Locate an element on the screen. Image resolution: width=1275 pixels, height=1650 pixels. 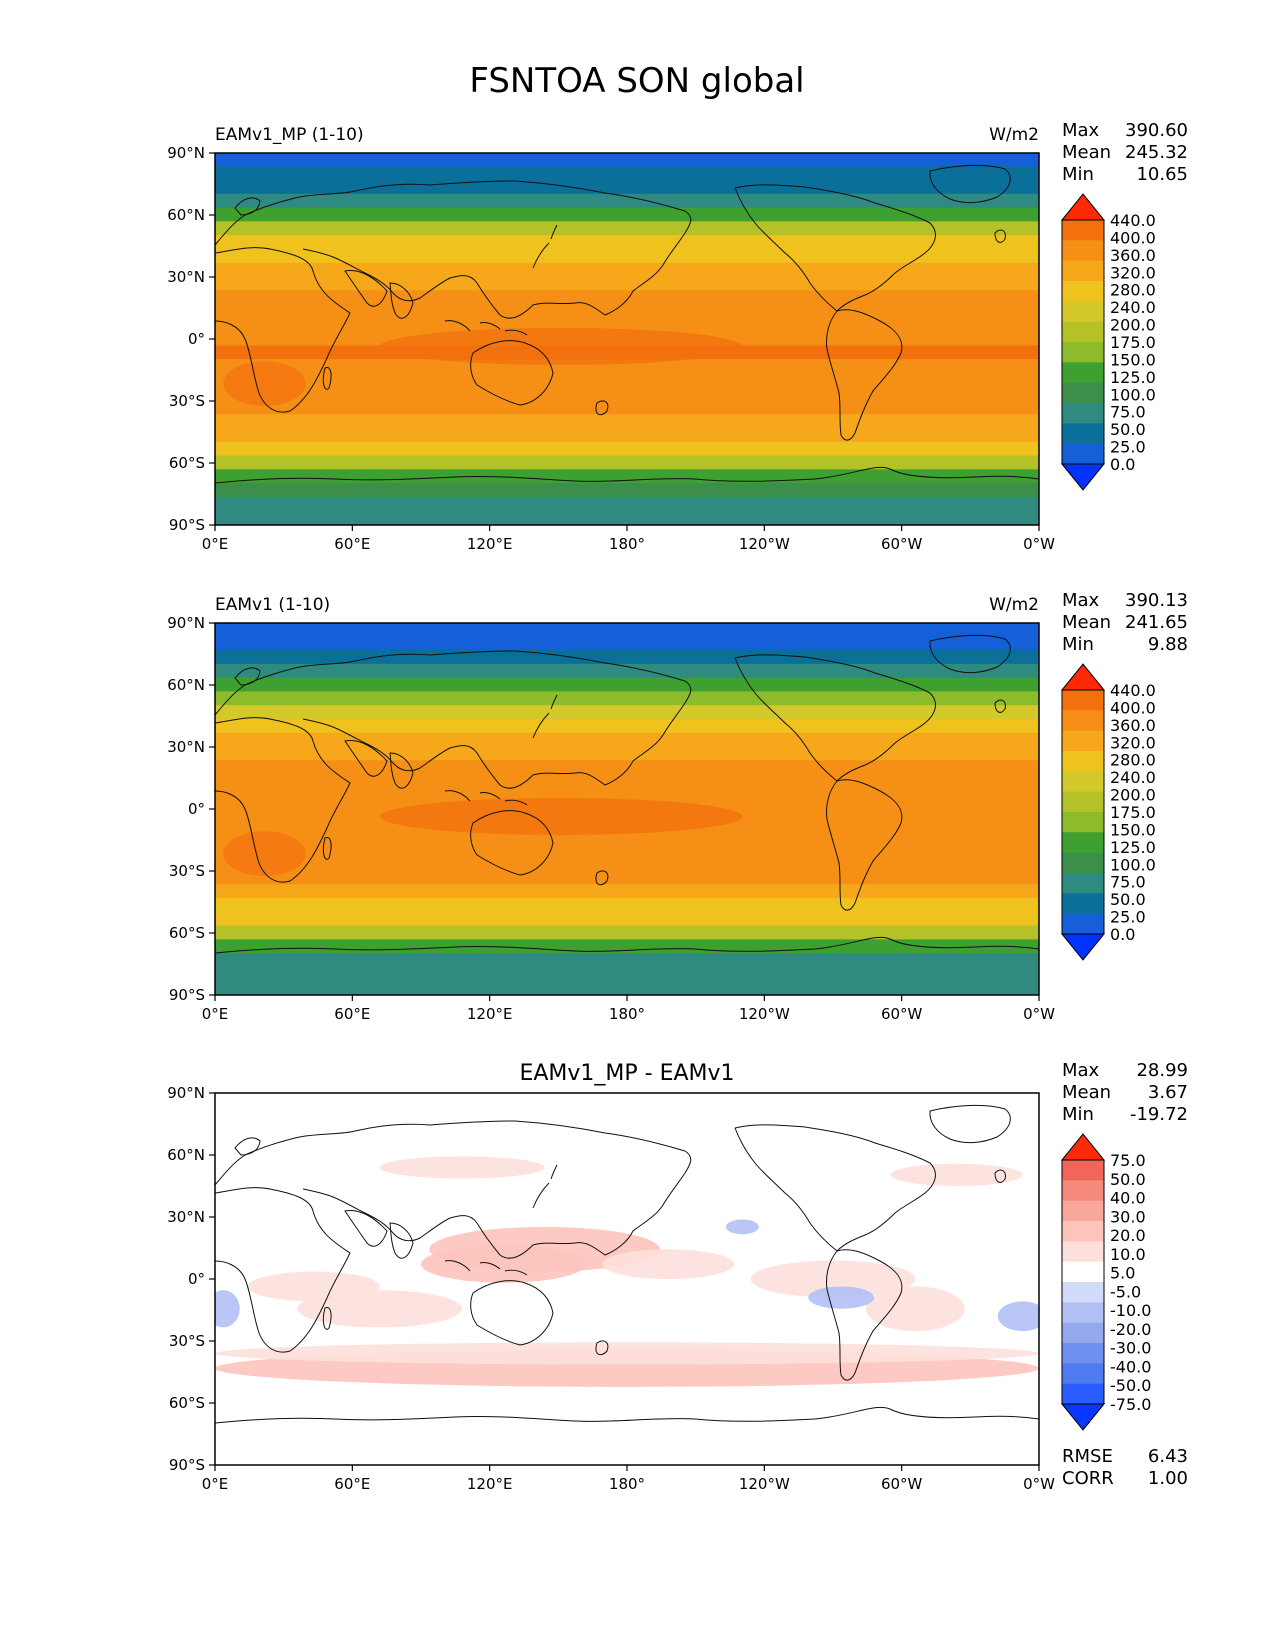
lon-tick-label: 0°E is located at coordinates (215, 1484).